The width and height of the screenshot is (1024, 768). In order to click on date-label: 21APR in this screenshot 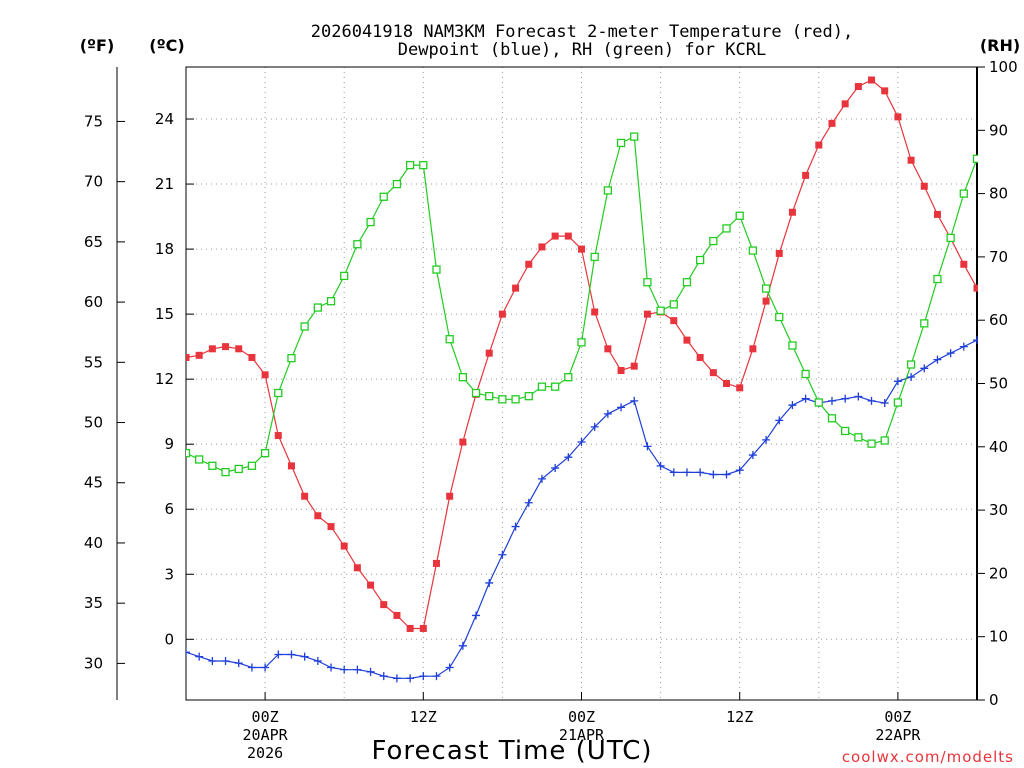, I will do `click(582, 735)`.